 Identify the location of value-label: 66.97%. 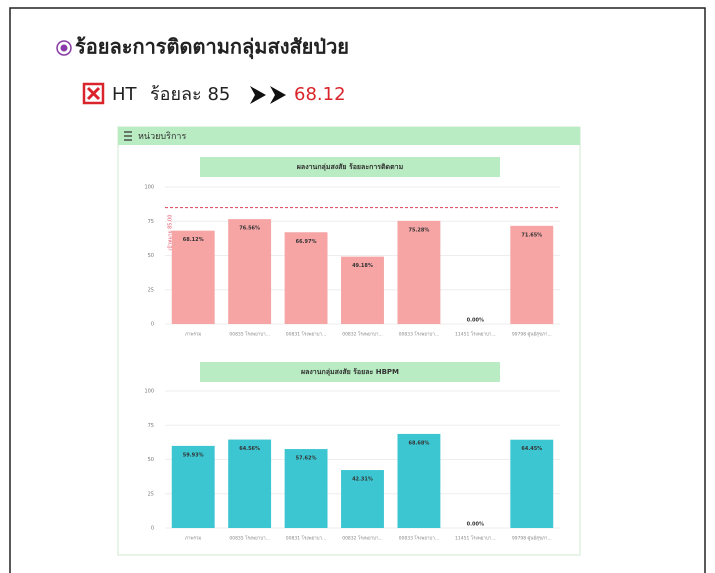
(306, 242).